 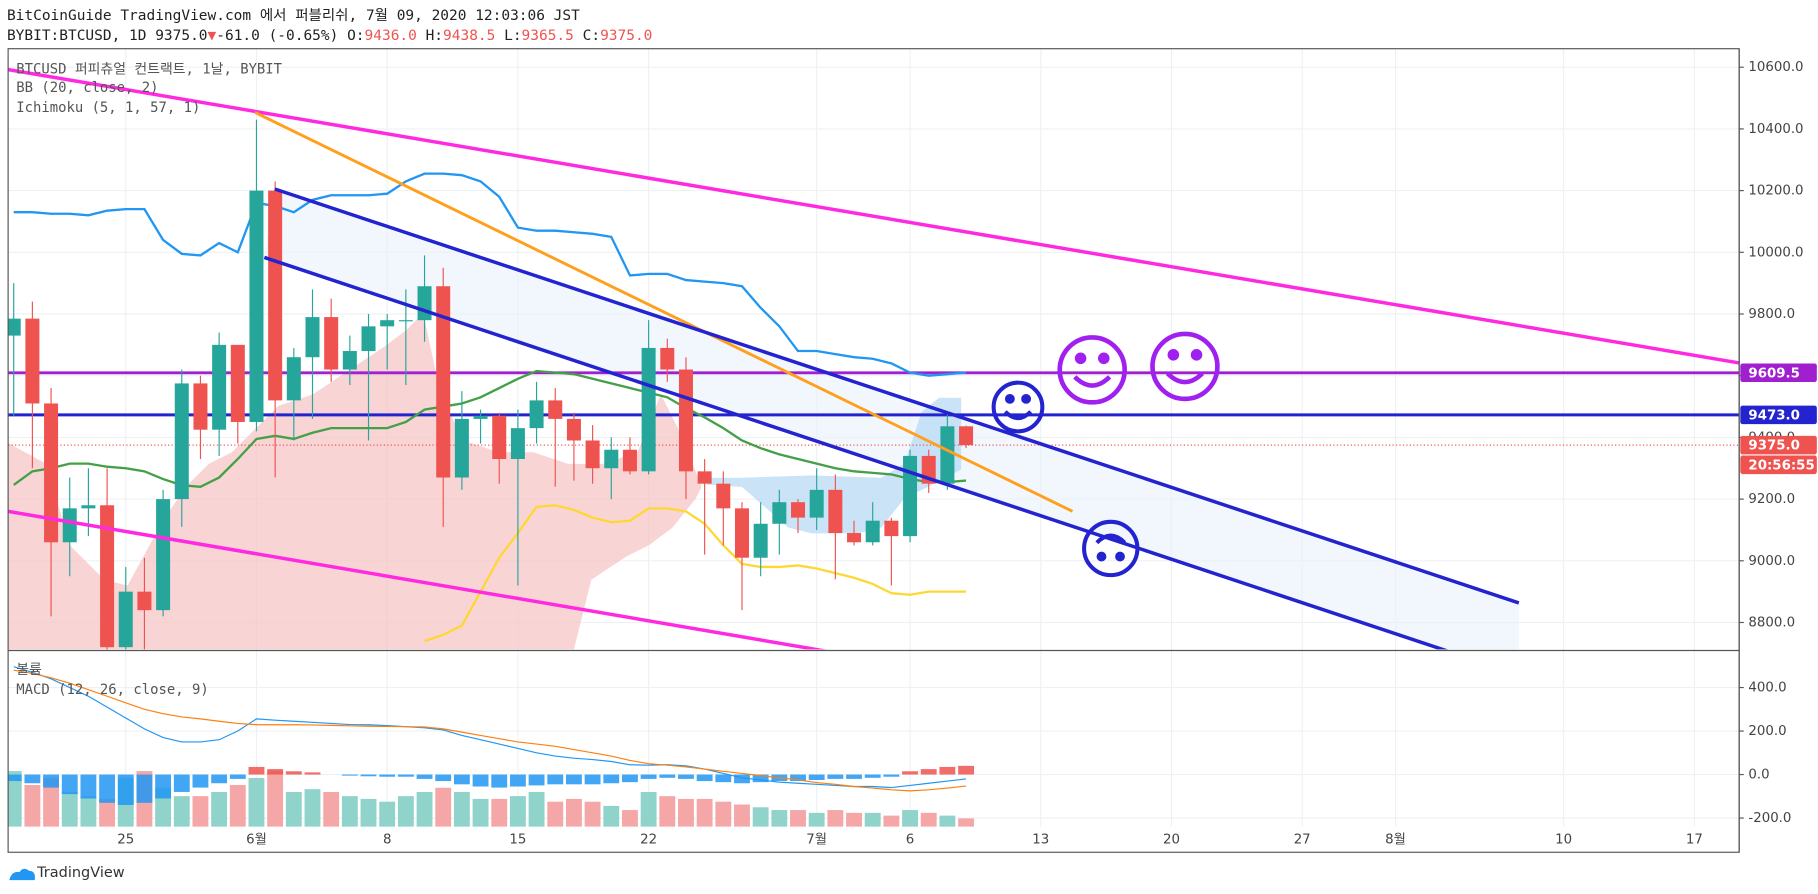 I want to click on y-tick-label: 10200.0, so click(x=1775, y=191).